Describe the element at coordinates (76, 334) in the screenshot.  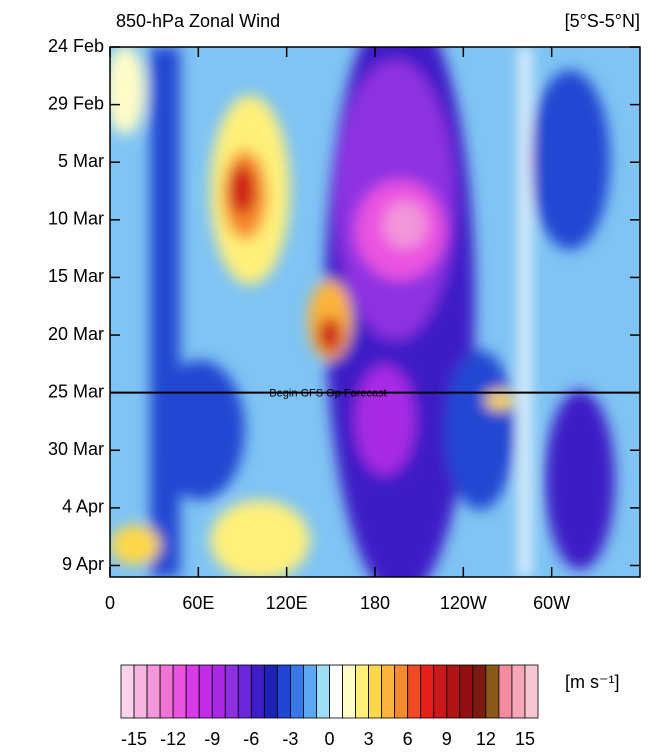
I see `y-tick-label: 20 Mar` at that location.